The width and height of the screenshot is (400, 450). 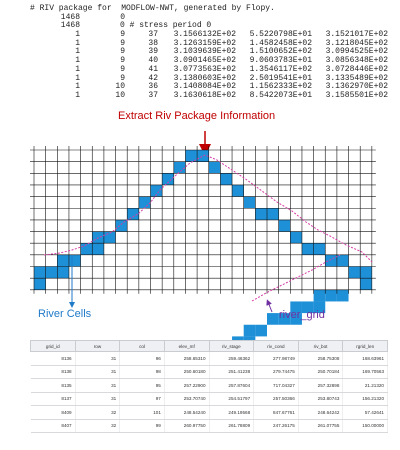 I want to click on riv-file-value: 3.1335489E+02, so click(x=356, y=78).